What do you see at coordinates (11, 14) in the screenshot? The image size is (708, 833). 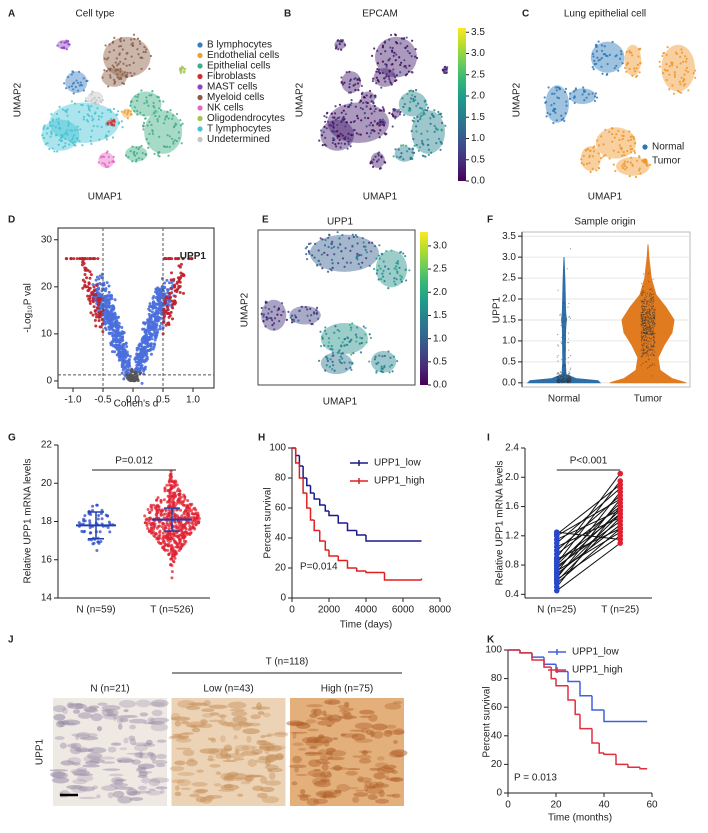 I see `panel-letter: A` at bounding box center [11, 14].